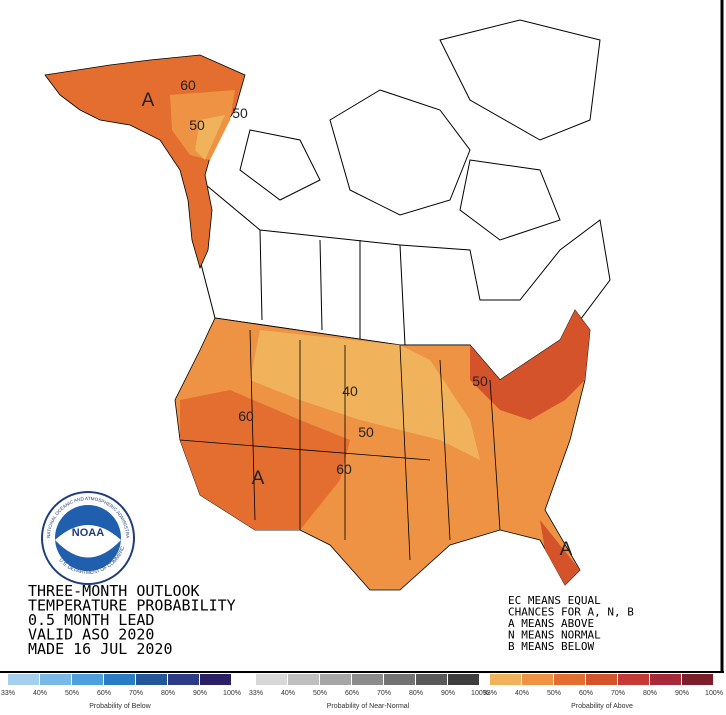 This screenshot has height=715, width=726. I want to click on header-line: THREE-MONTH OUTLOOK, so click(114, 591).